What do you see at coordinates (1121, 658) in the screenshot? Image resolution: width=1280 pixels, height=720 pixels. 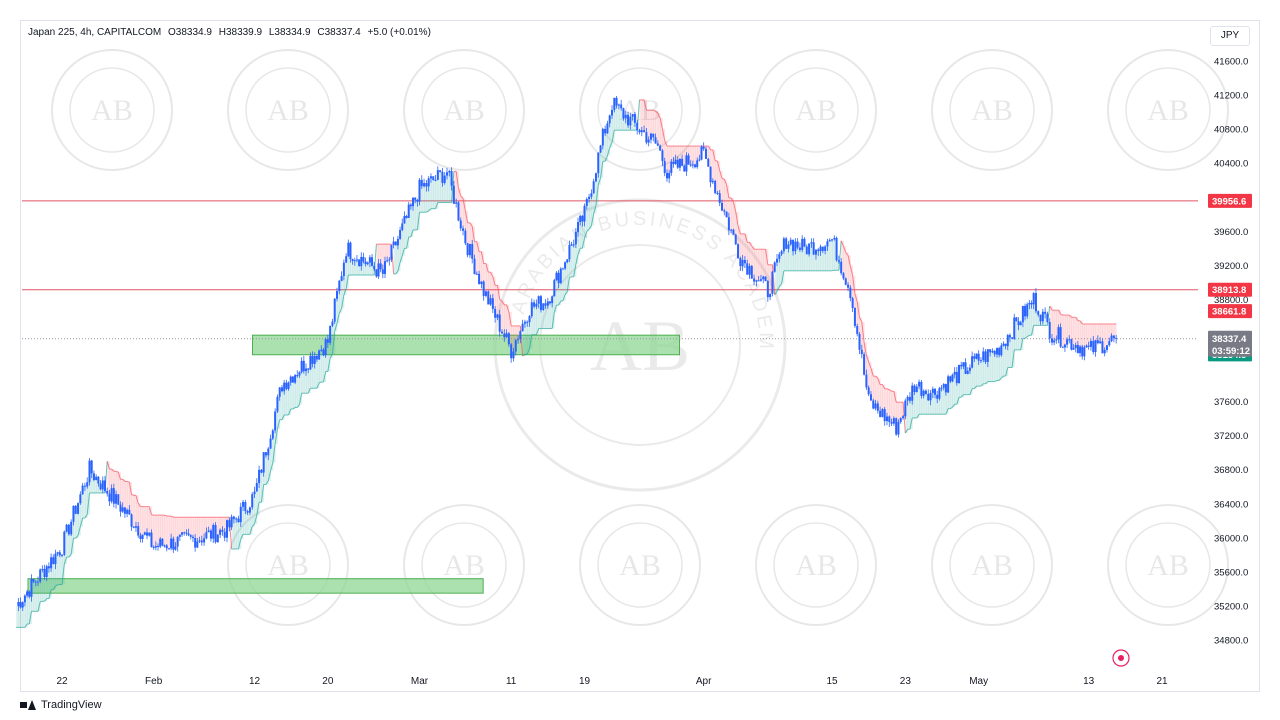 I see `target-icon` at bounding box center [1121, 658].